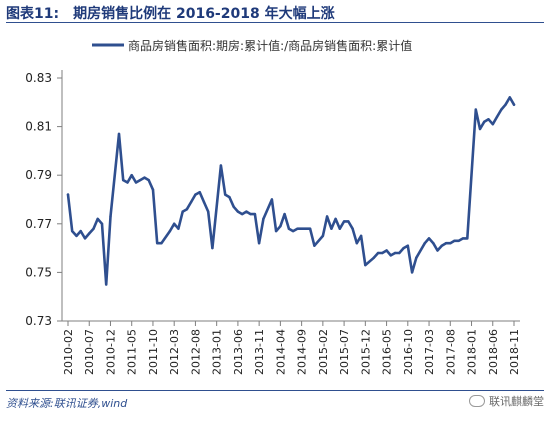  I want to click on x-tick-label: 2013-06, so click(238, 352).